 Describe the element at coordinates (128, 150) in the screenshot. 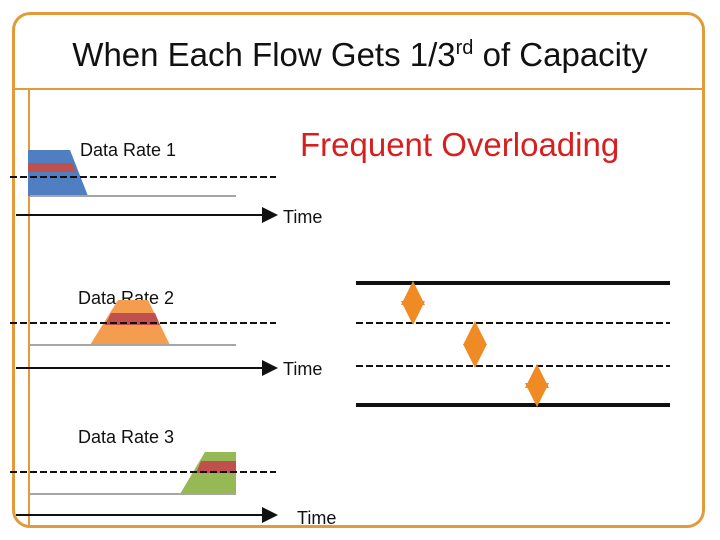

I see `flow-1-label: Data Rate 1` at that location.